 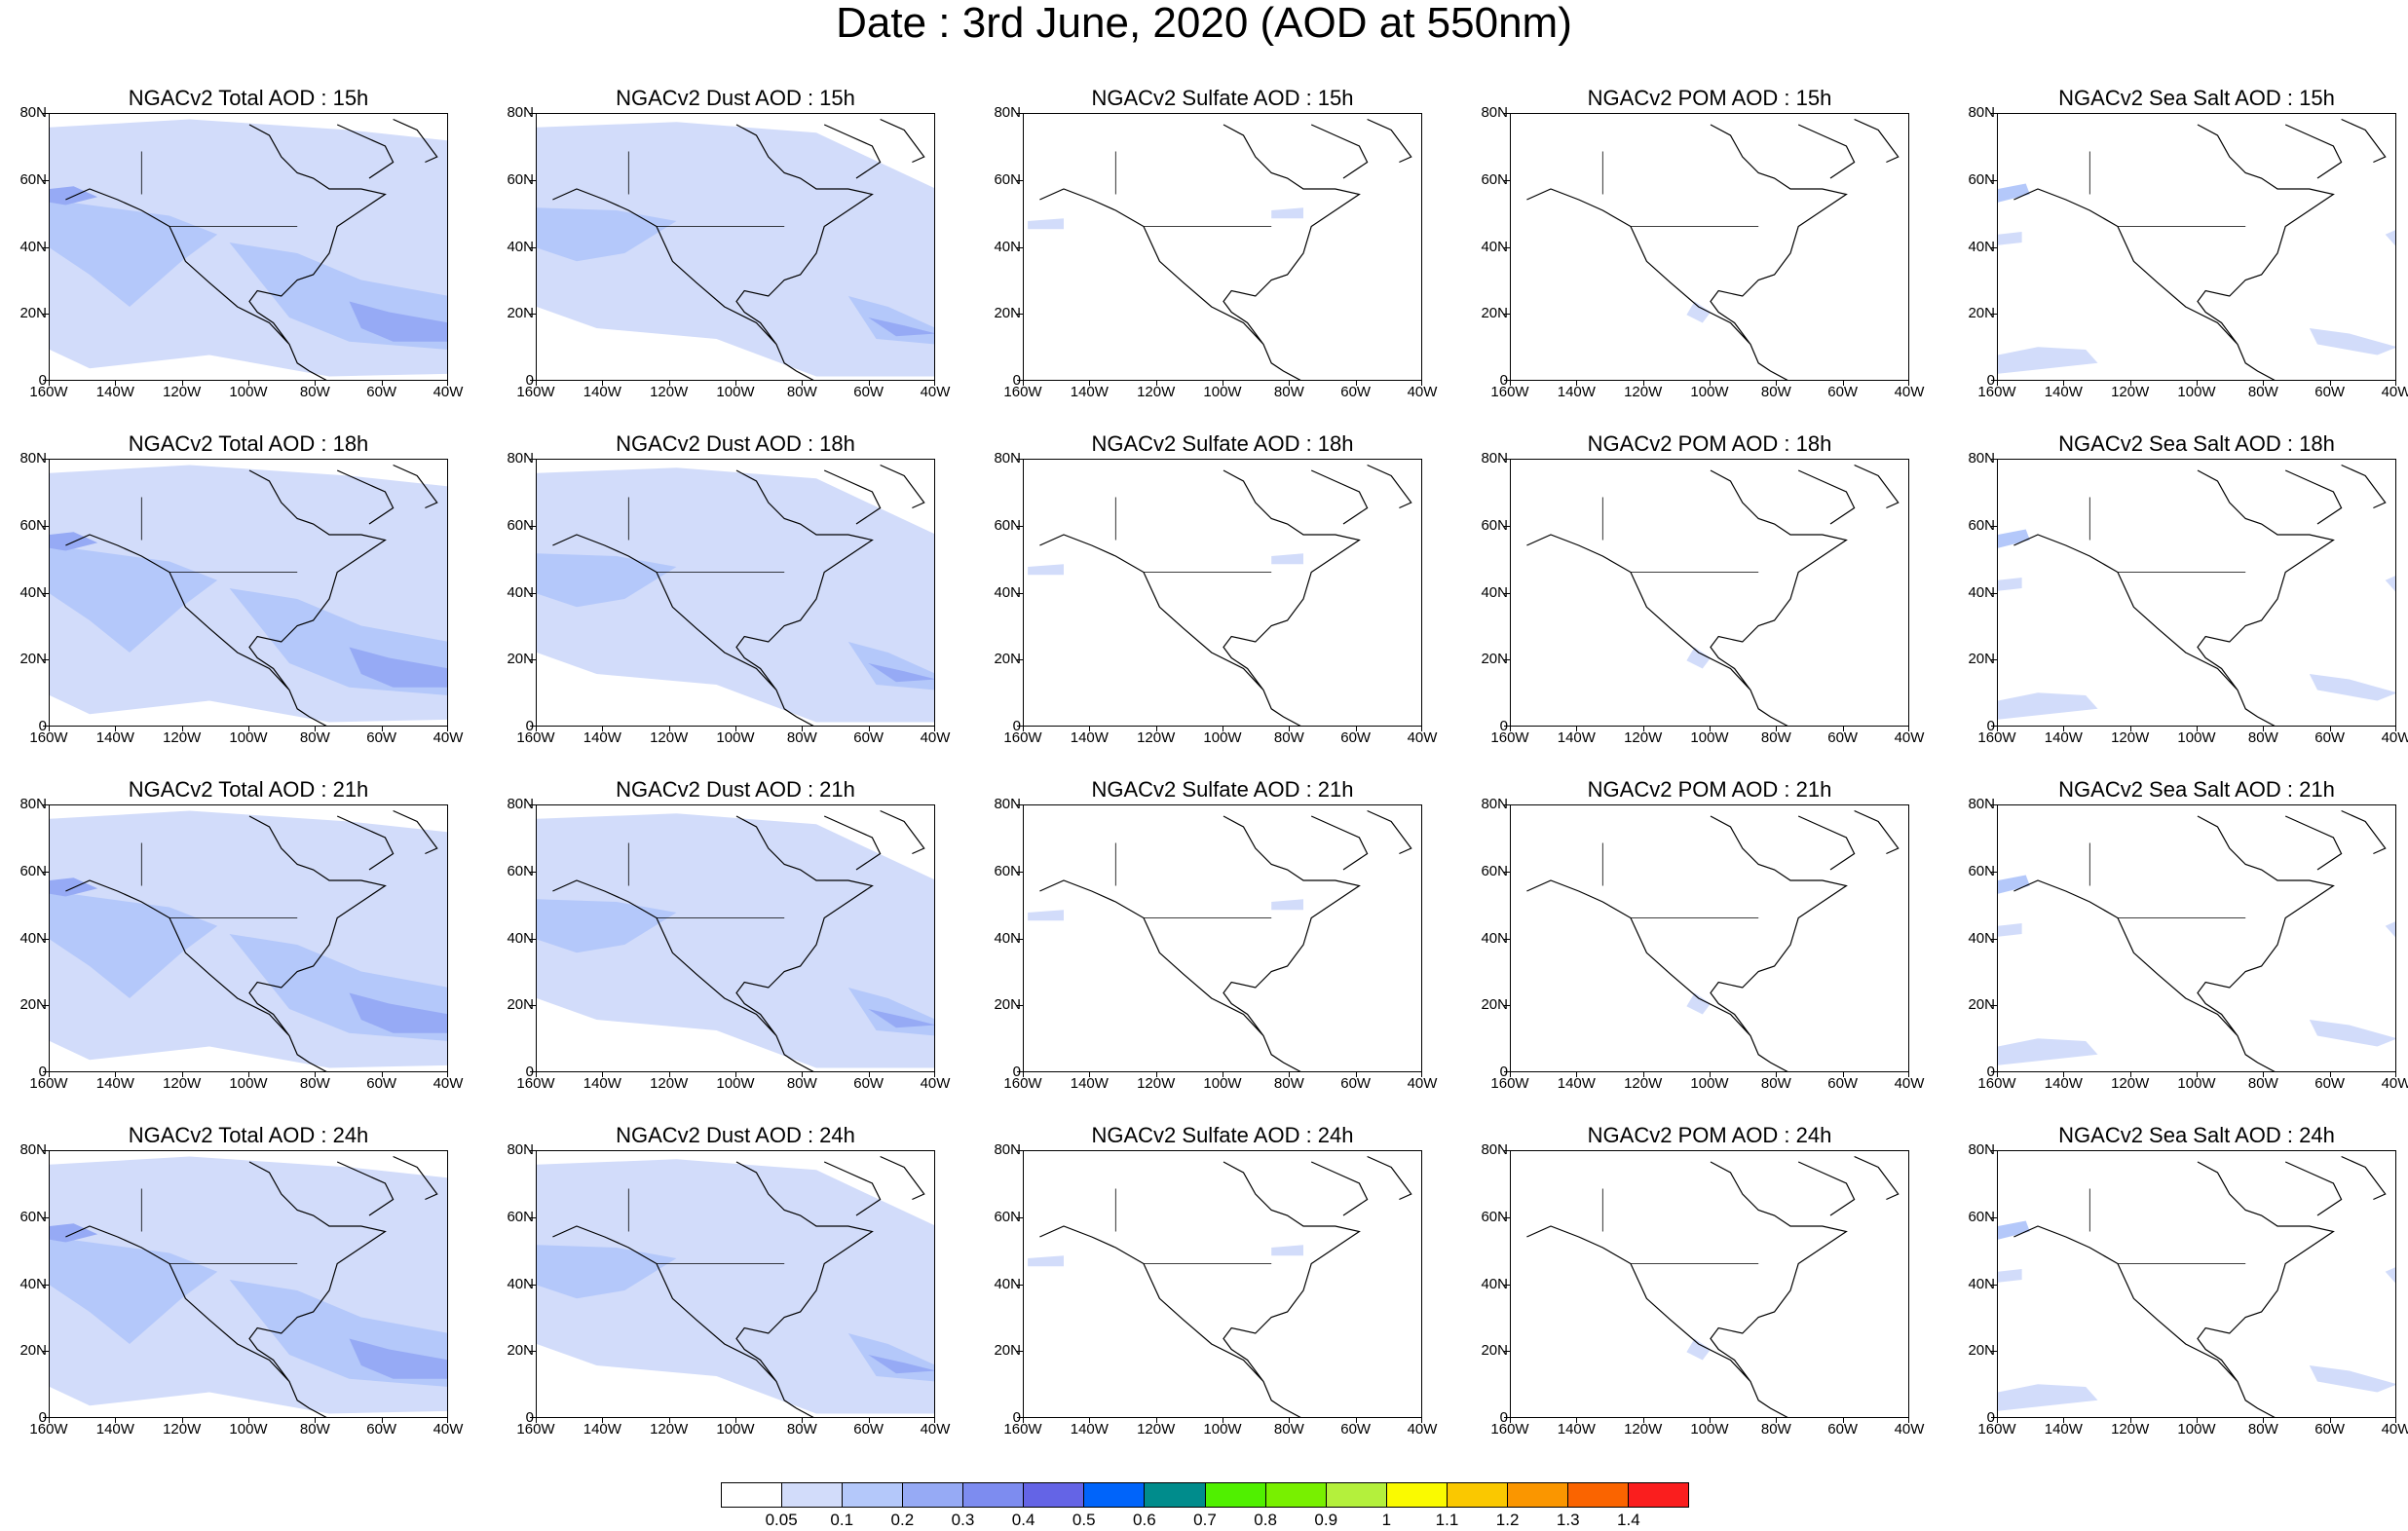 I want to click on colorbar-label: 0.8, so click(x=1265, y=1520).